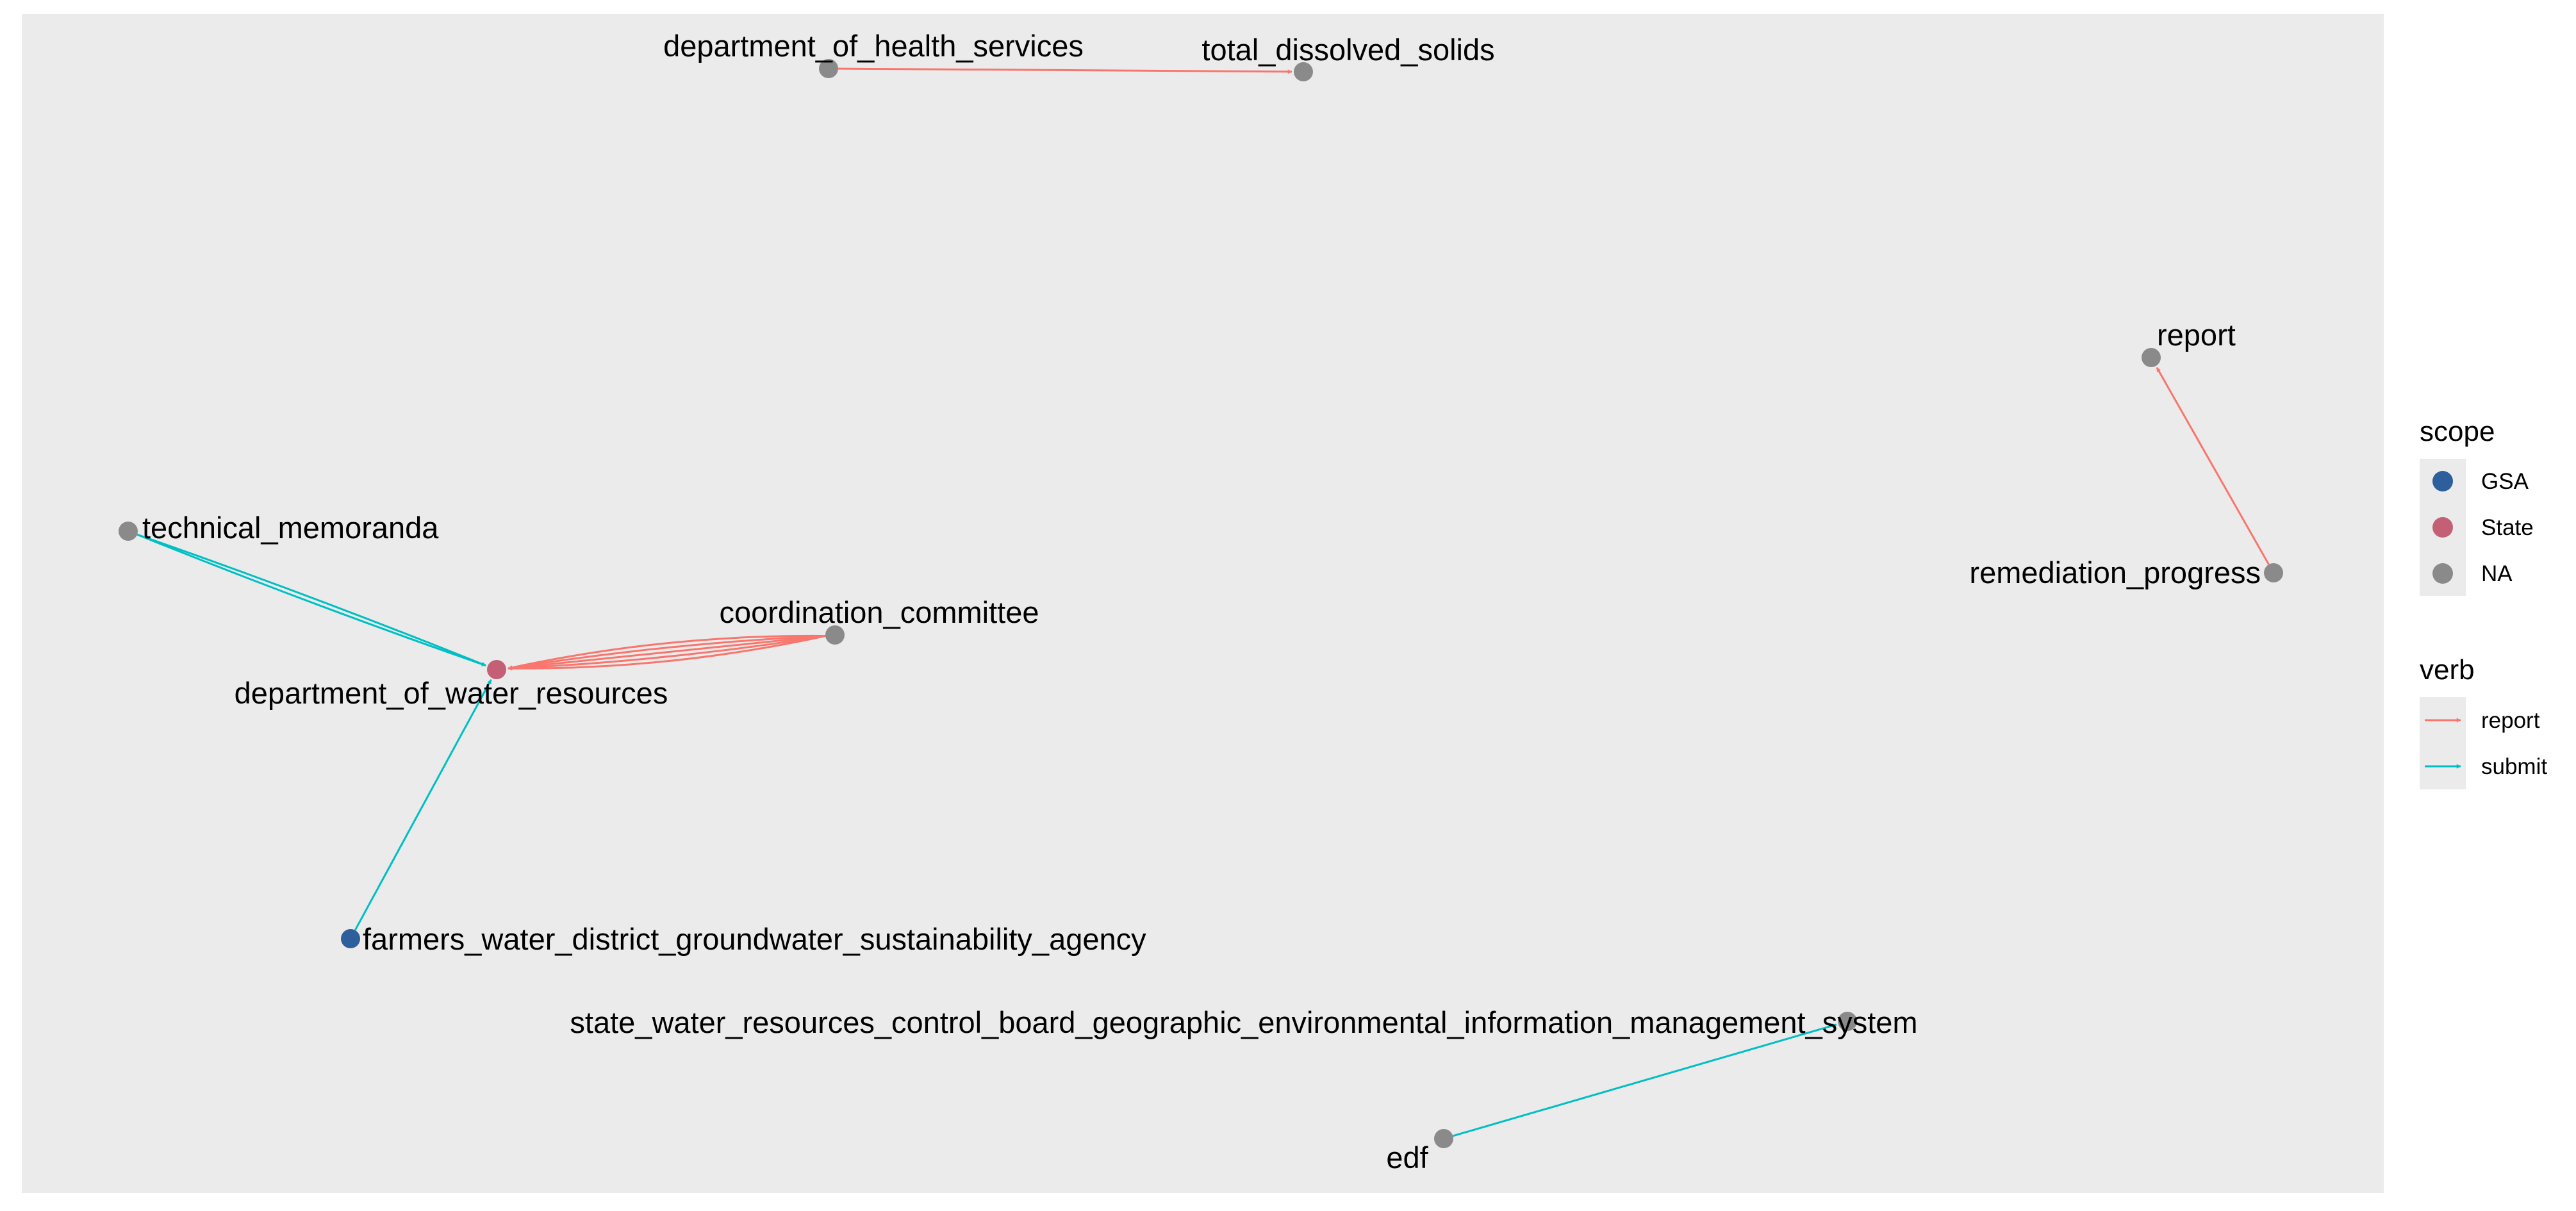  Describe the element at coordinates (2457, 431) in the screenshot. I see `legend-scope-title: scope` at that location.